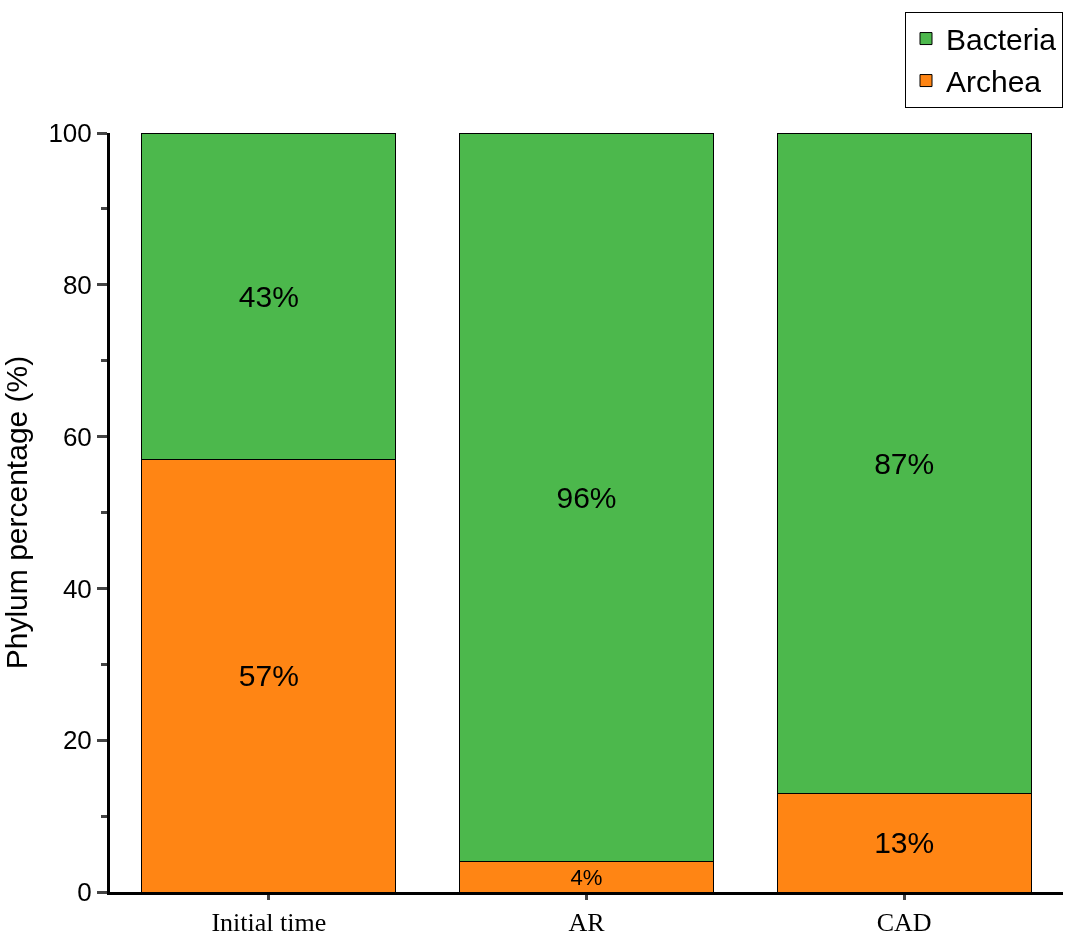 The width and height of the screenshot is (1083, 952). Describe the element at coordinates (77, 284) in the screenshot. I see `y-tick-label: 80` at that location.